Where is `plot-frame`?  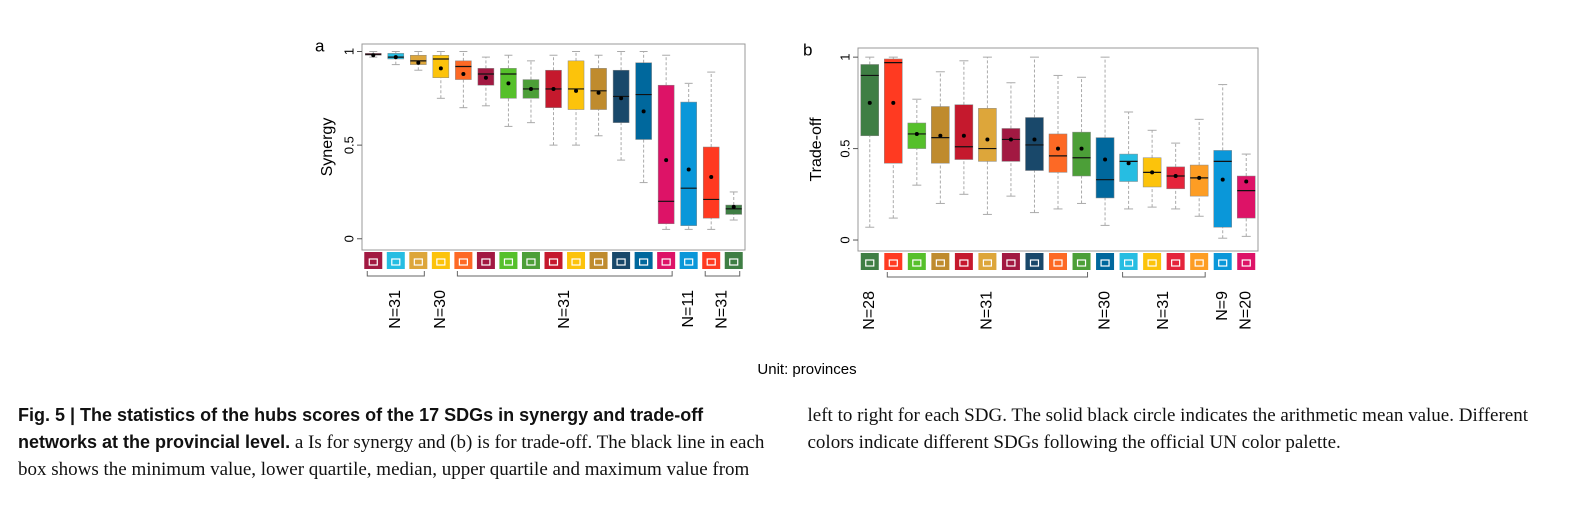
plot-frame is located at coordinates (1058, 149).